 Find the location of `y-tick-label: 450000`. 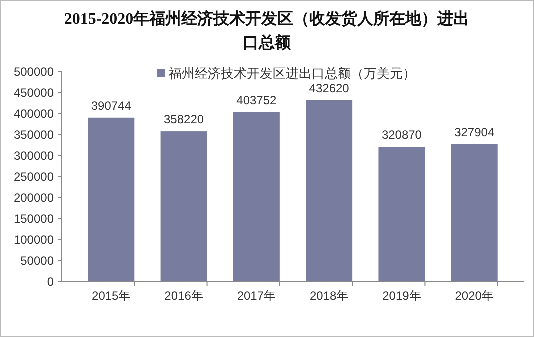

y-tick-label: 450000 is located at coordinates (34, 93).